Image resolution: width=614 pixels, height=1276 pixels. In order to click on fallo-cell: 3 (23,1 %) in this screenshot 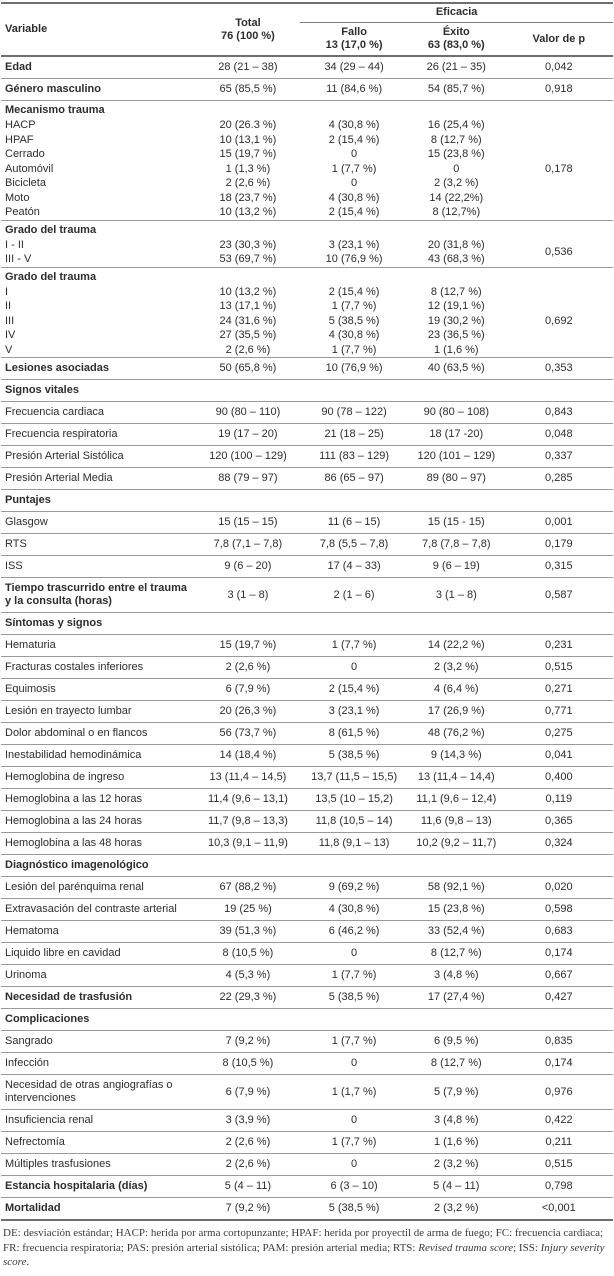, I will do `click(354, 711)`.